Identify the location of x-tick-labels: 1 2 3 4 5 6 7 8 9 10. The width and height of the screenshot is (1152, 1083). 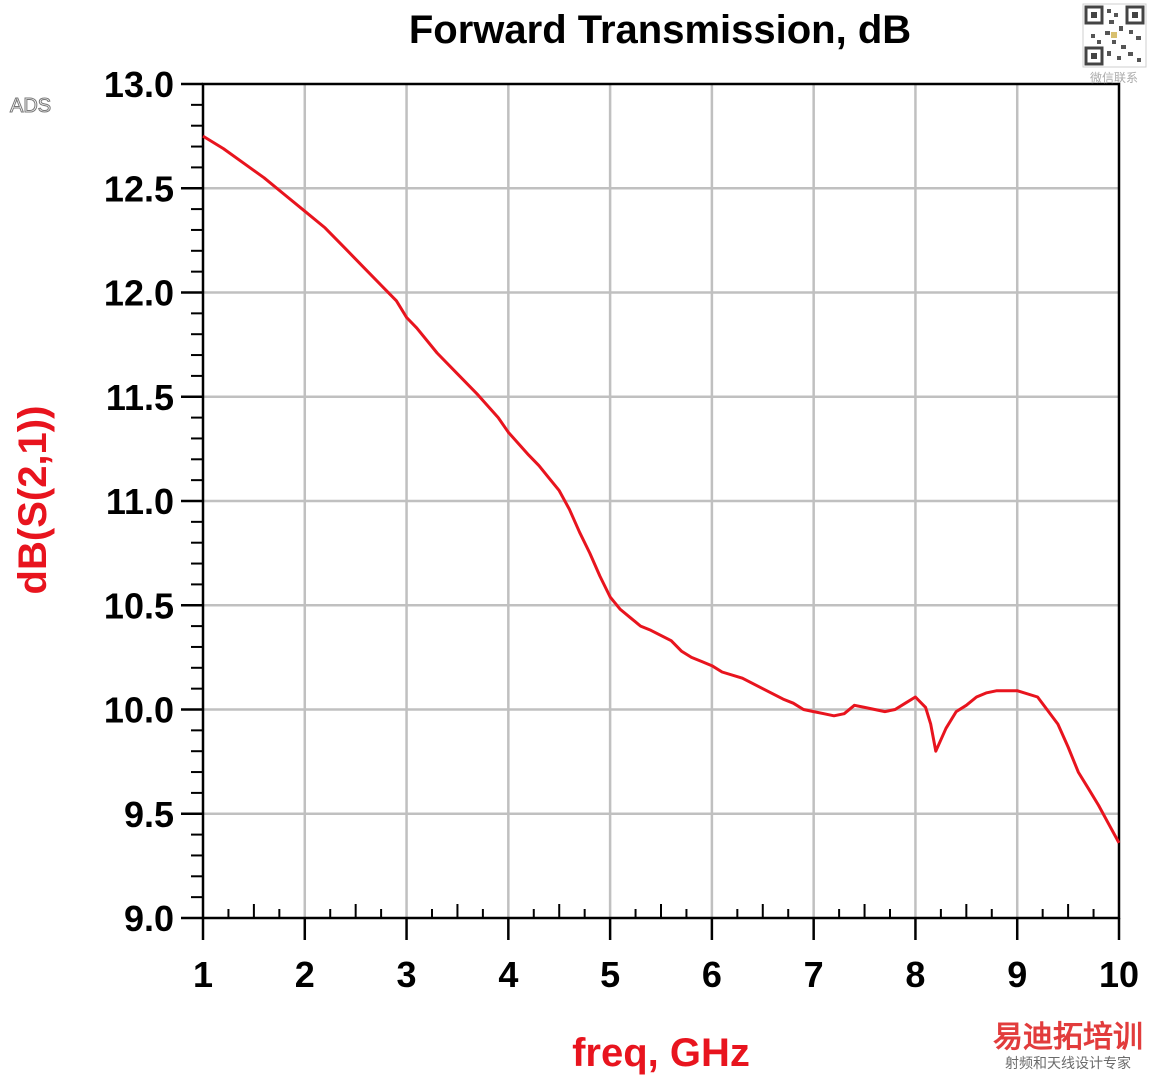
(666, 974).